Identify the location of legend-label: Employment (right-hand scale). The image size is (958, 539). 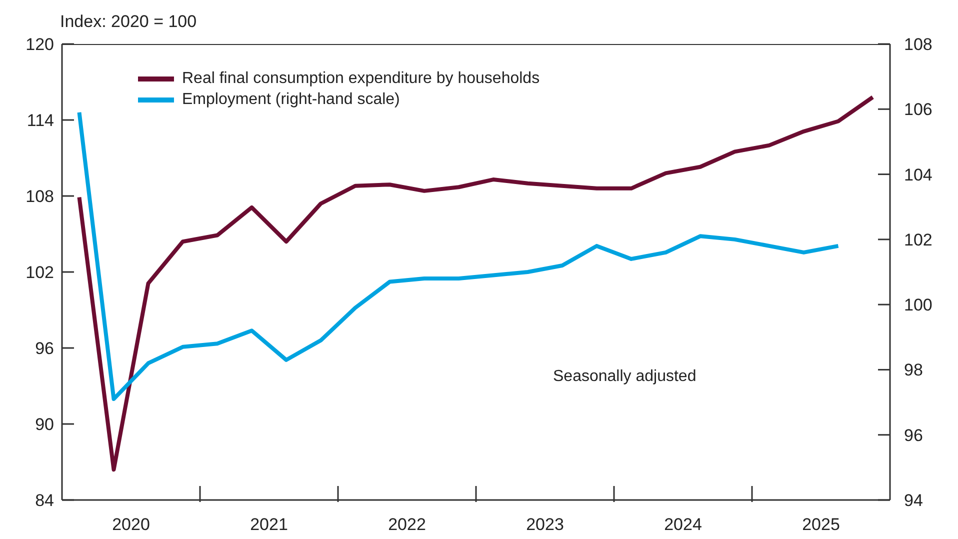
(291, 100).